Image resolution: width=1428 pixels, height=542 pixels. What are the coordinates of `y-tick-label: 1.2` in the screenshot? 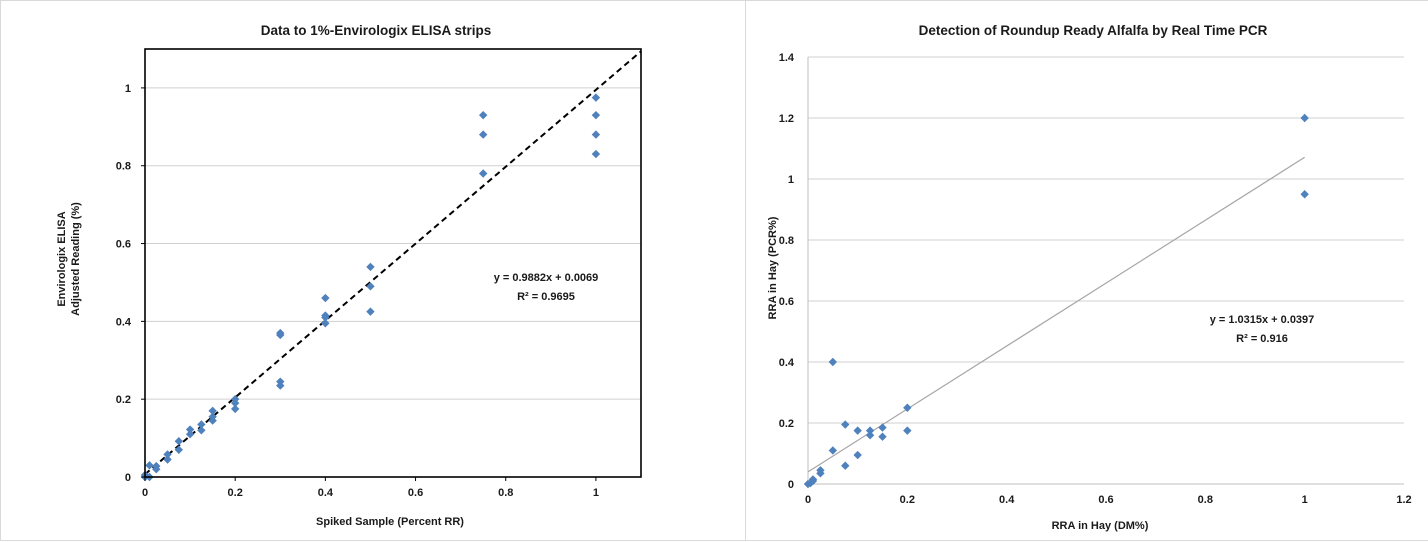 It's located at (786, 119).